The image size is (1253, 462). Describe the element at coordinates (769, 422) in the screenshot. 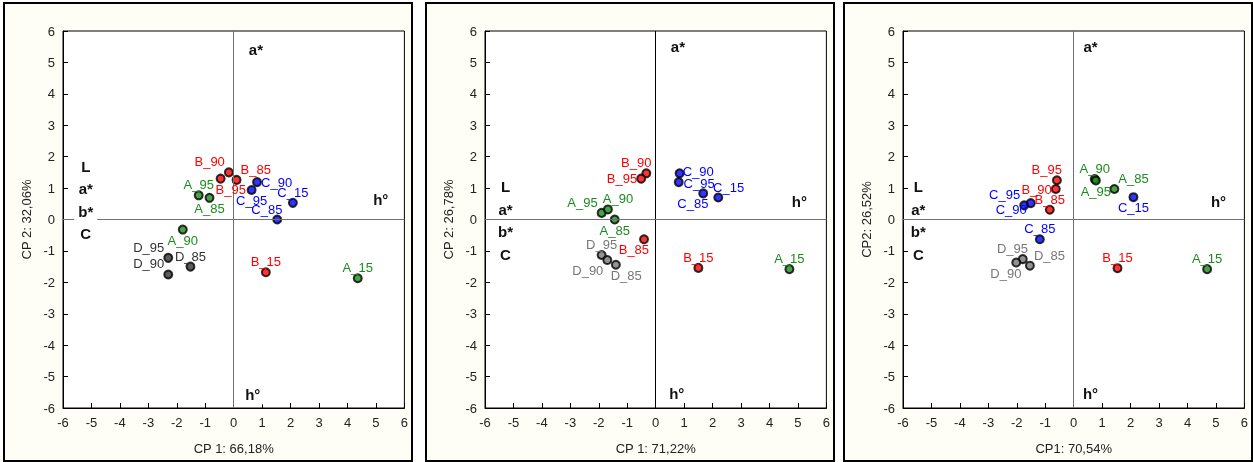

I see `x-tick-label: 4` at that location.